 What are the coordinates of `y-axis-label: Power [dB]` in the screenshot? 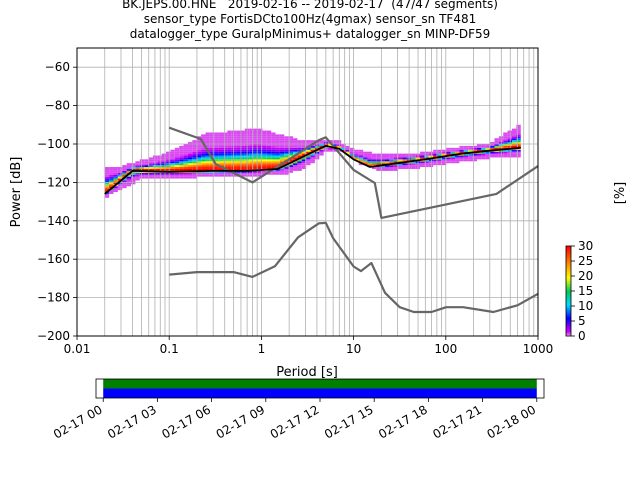 It's located at (16, 192).